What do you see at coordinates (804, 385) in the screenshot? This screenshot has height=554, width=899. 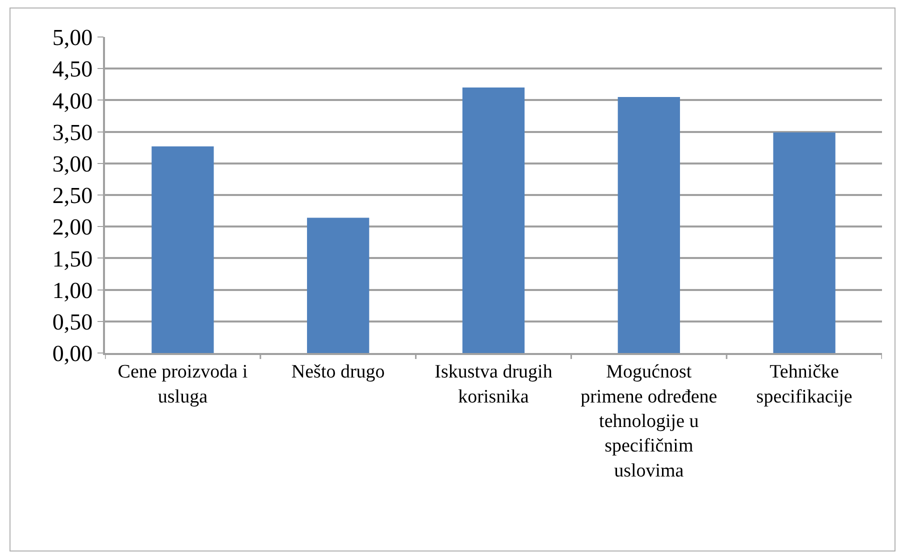 I see `x-tick-label: Tehničke specifikacije` at bounding box center [804, 385].